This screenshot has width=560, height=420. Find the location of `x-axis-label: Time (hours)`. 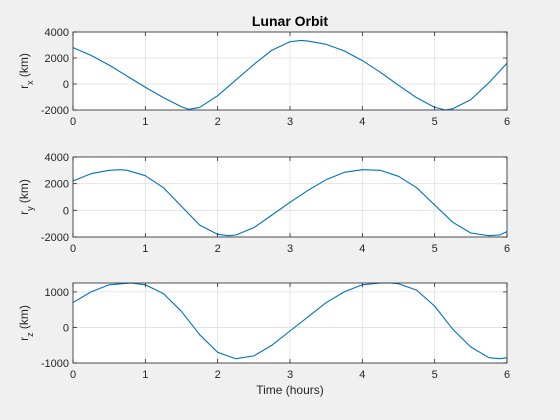

x-axis-label: Time (hours) is located at coordinates (290, 390).